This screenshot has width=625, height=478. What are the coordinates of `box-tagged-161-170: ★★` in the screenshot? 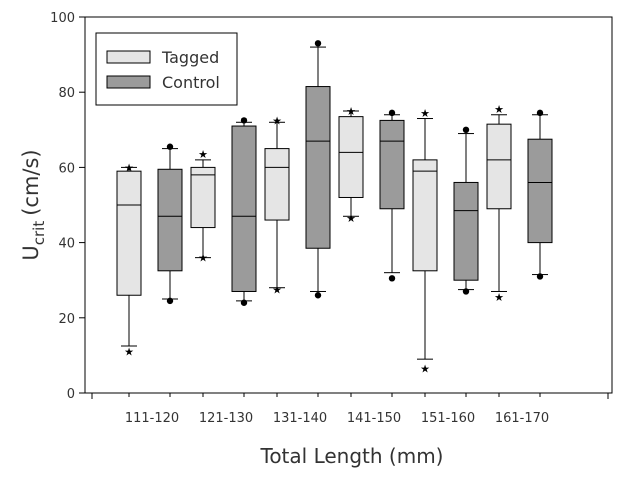 It's located at (499, 203).